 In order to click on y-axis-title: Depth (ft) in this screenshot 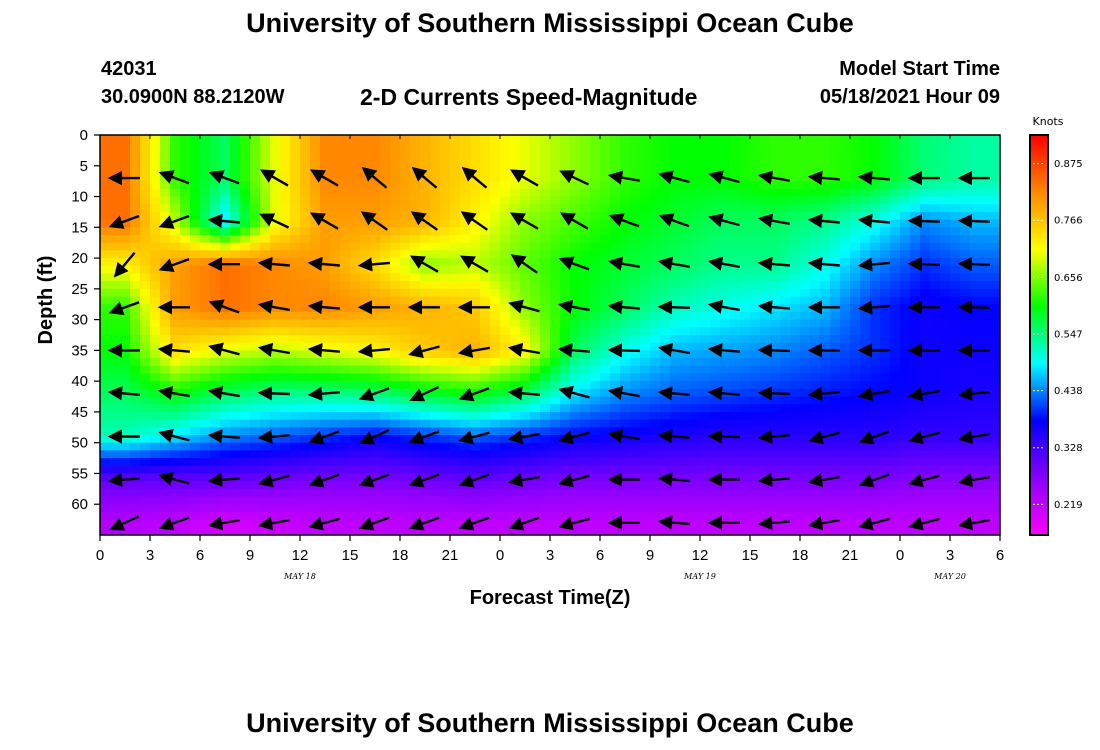, I will do `click(46, 300)`.